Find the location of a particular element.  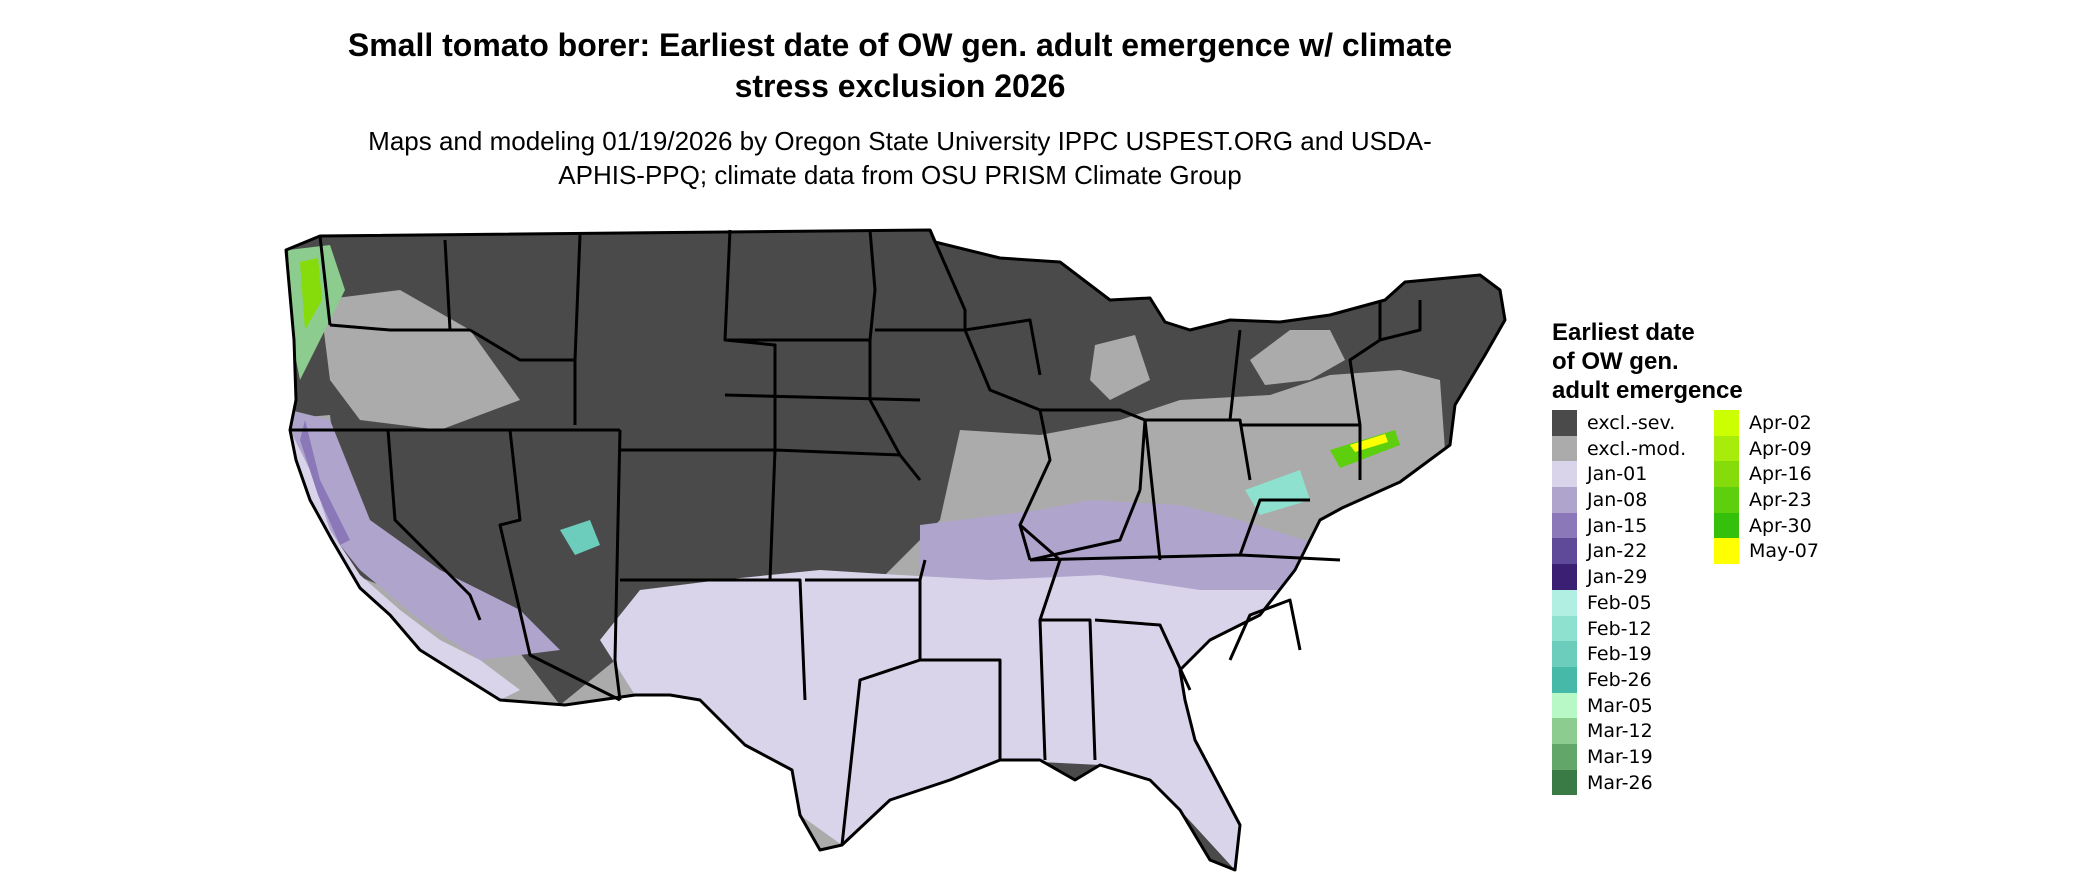

legend-label: Feb-12 is located at coordinates (1619, 628).